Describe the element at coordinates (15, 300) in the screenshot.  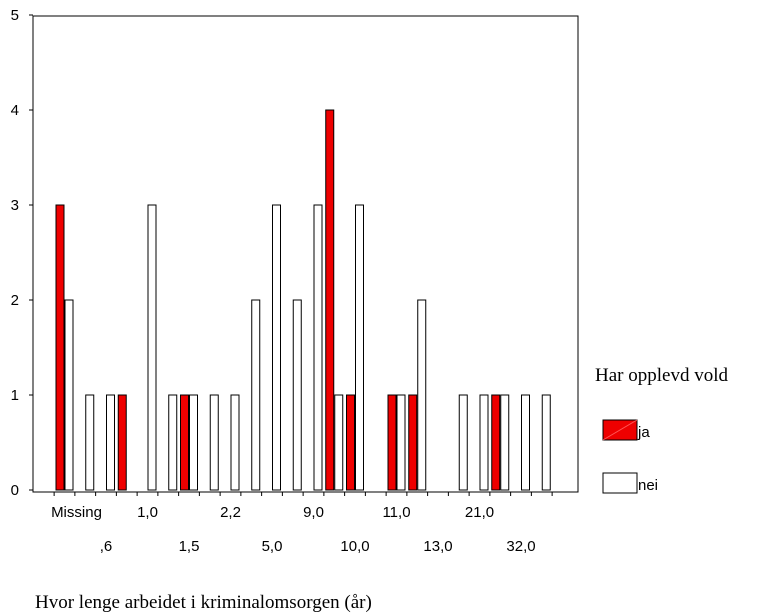
I see `y-tick-label: 2` at that location.